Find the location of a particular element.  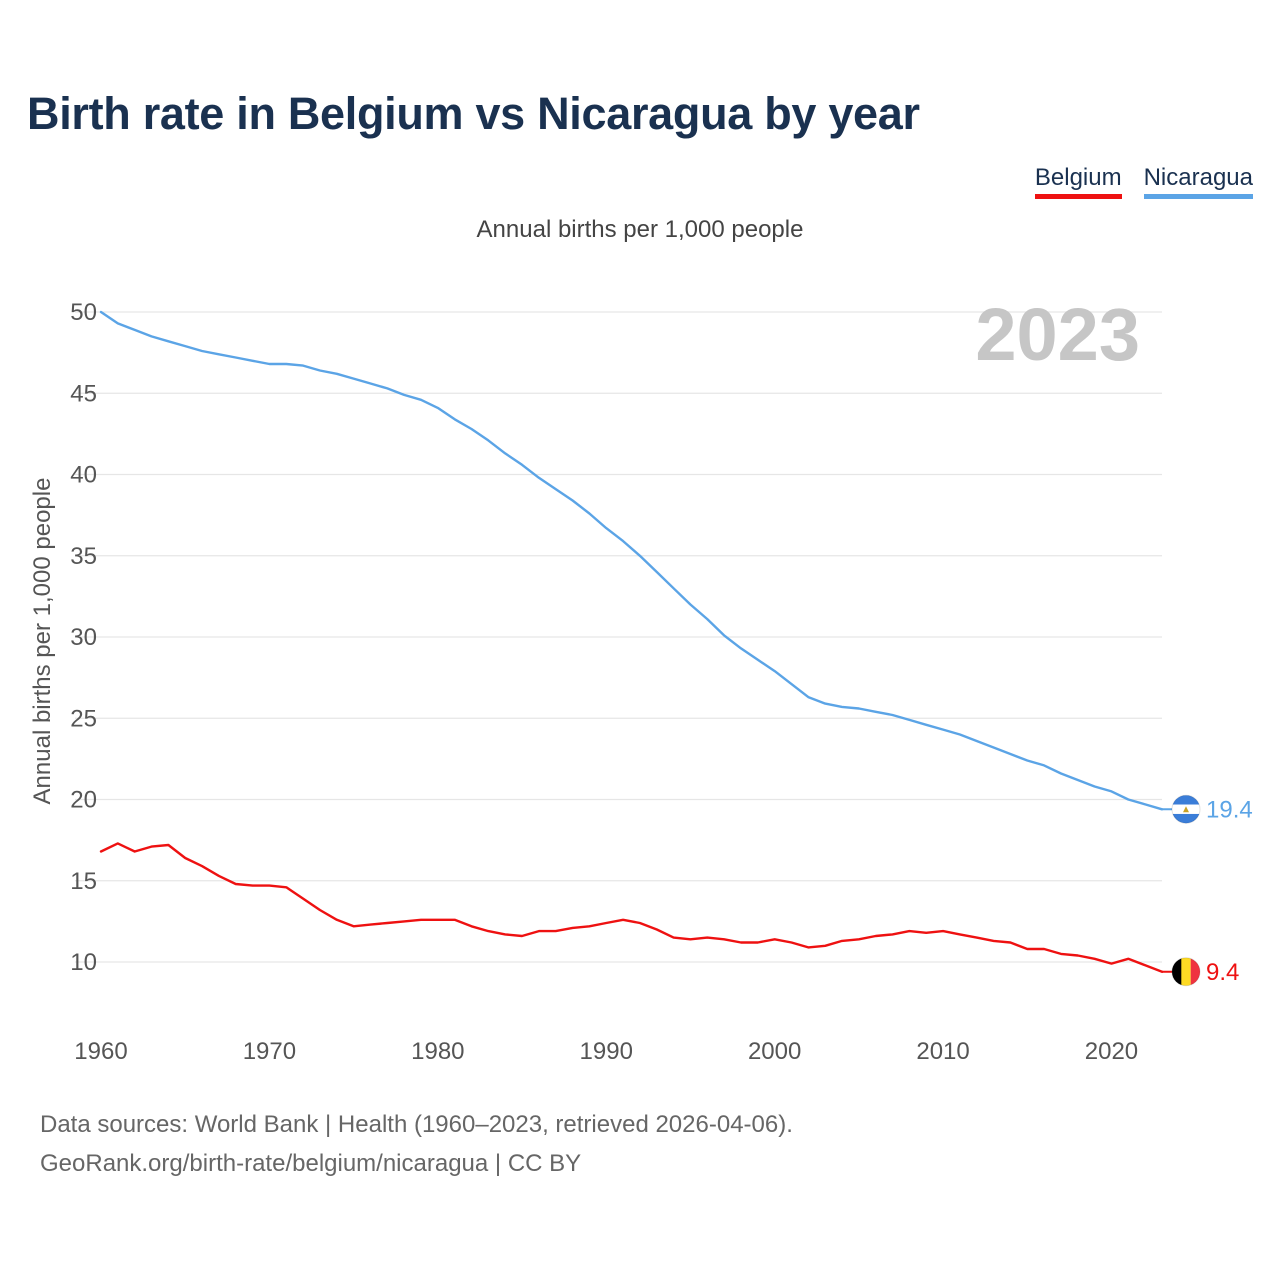

x-tick-label: 1980 is located at coordinates (437, 1051).